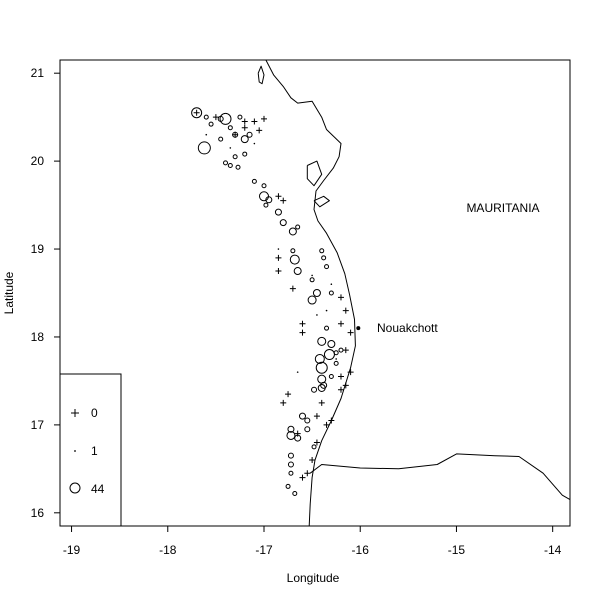  Describe the element at coordinates (553, 550) in the screenshot. I see `x-tick-label: -14` at that location.